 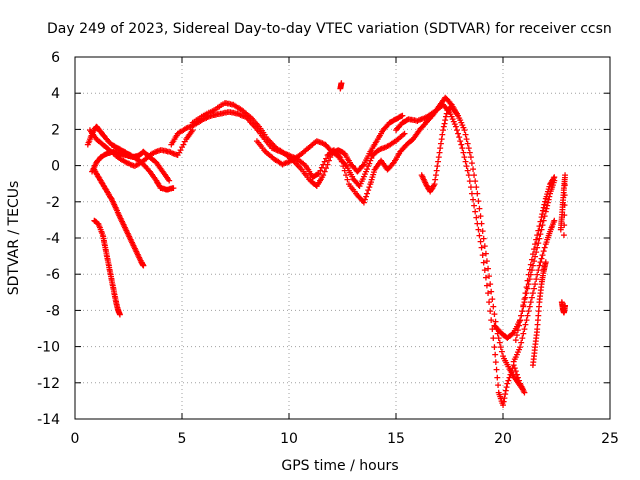 What do you see at coordinates (53, 239) in the screenshot?
I see `y-tick-label: -4` at bounding box center [53, 239].